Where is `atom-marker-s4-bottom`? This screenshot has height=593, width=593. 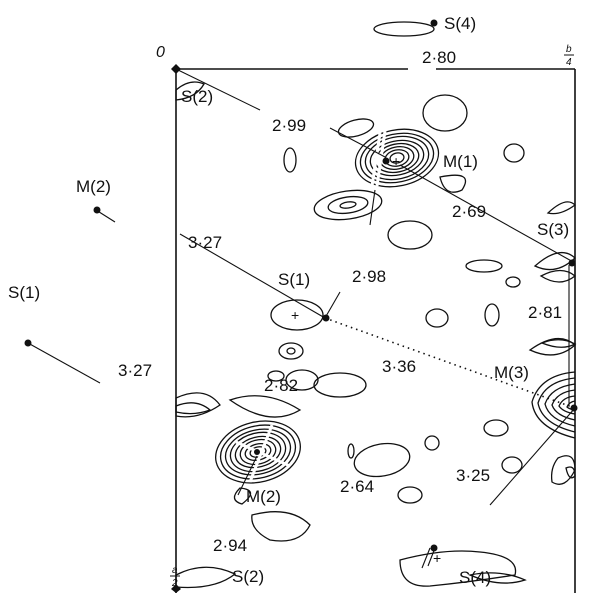
atom-marker-s4-bottom is located at coordinates (434, 548).